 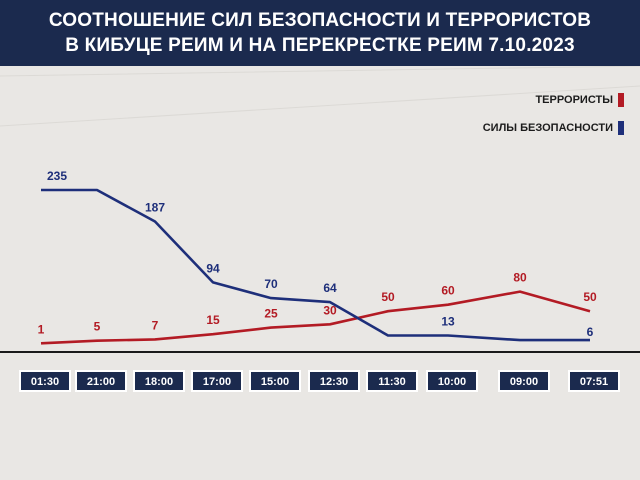 I want to click on legend-item-security: СИЛЫ БЕЗОПАСНОСТИ, so click(x=553, y=128).